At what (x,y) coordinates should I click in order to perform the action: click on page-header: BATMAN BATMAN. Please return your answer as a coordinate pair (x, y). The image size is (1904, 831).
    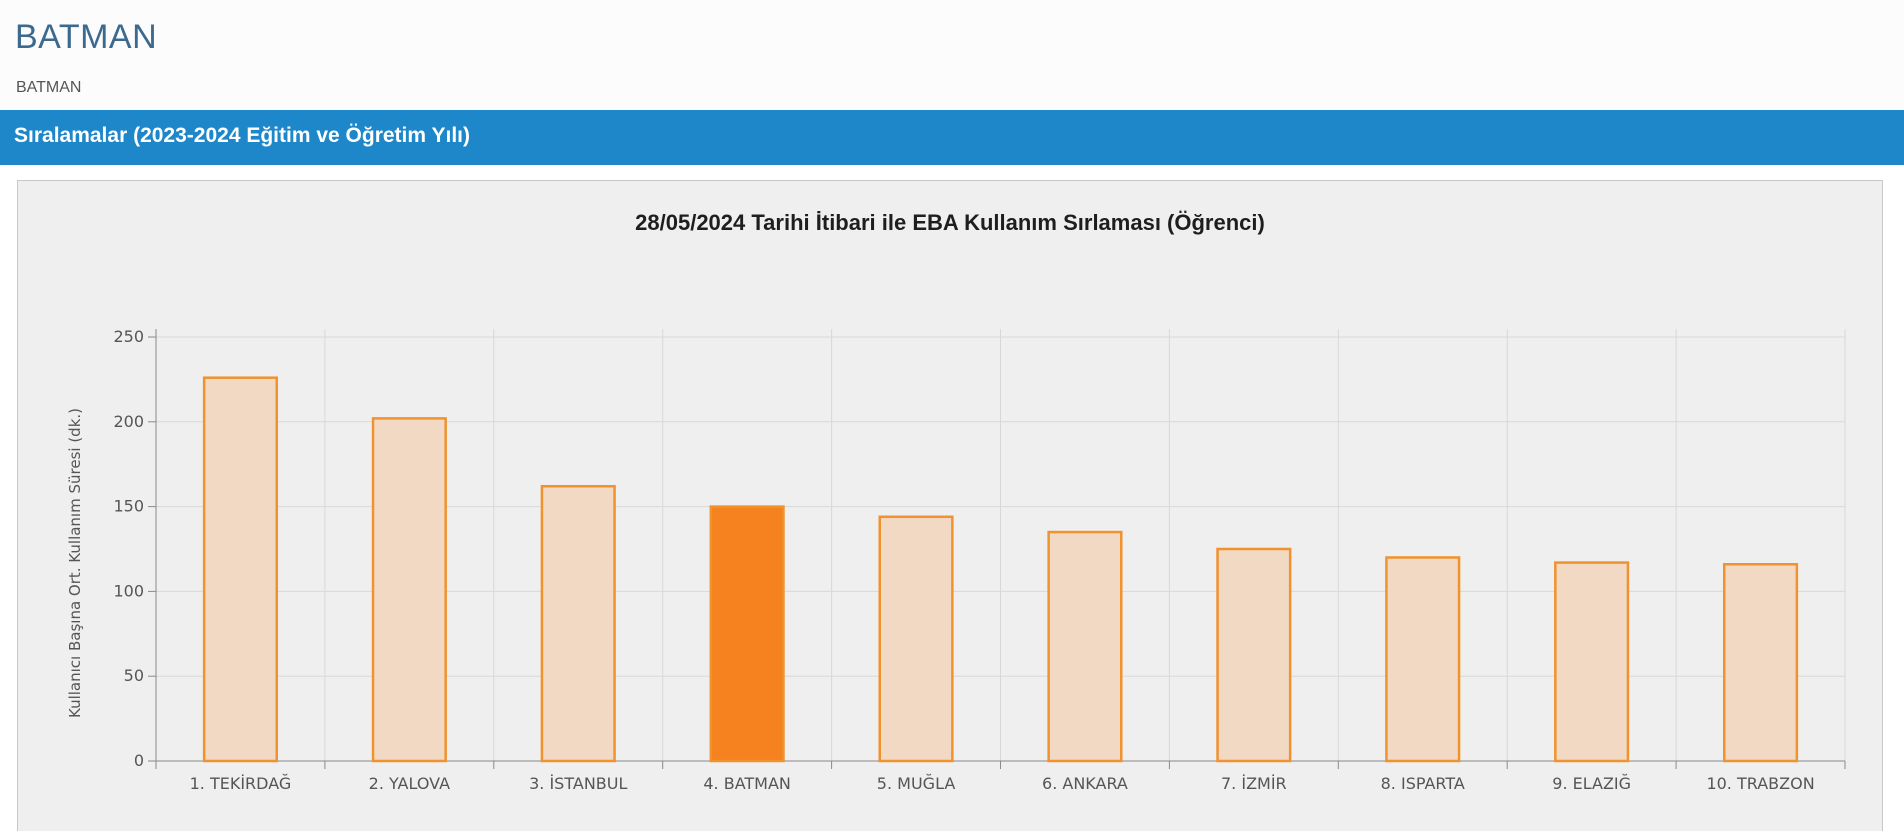
    Looking at the image, I should click on (952, 55).